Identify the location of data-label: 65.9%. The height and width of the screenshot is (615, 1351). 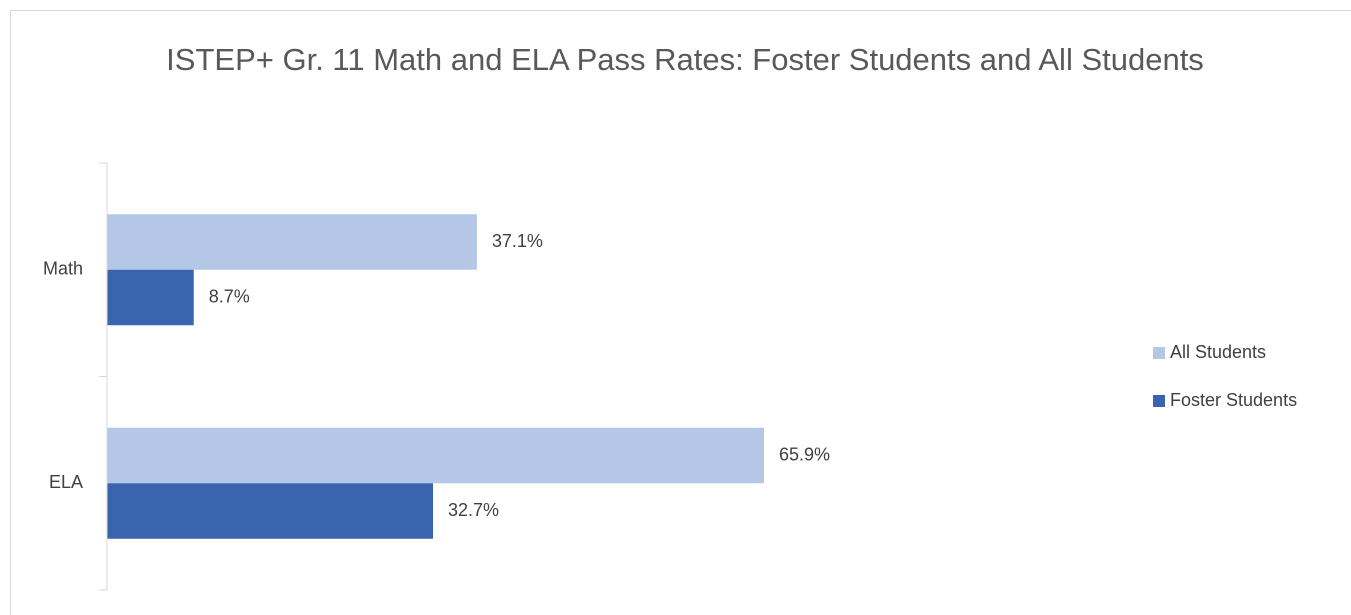
(804, 454).